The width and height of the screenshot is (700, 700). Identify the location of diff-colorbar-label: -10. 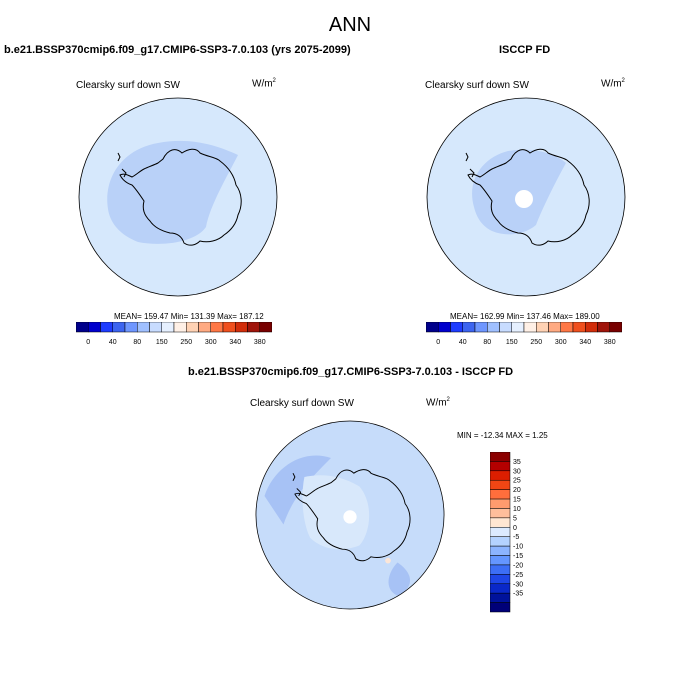
(518, 547).